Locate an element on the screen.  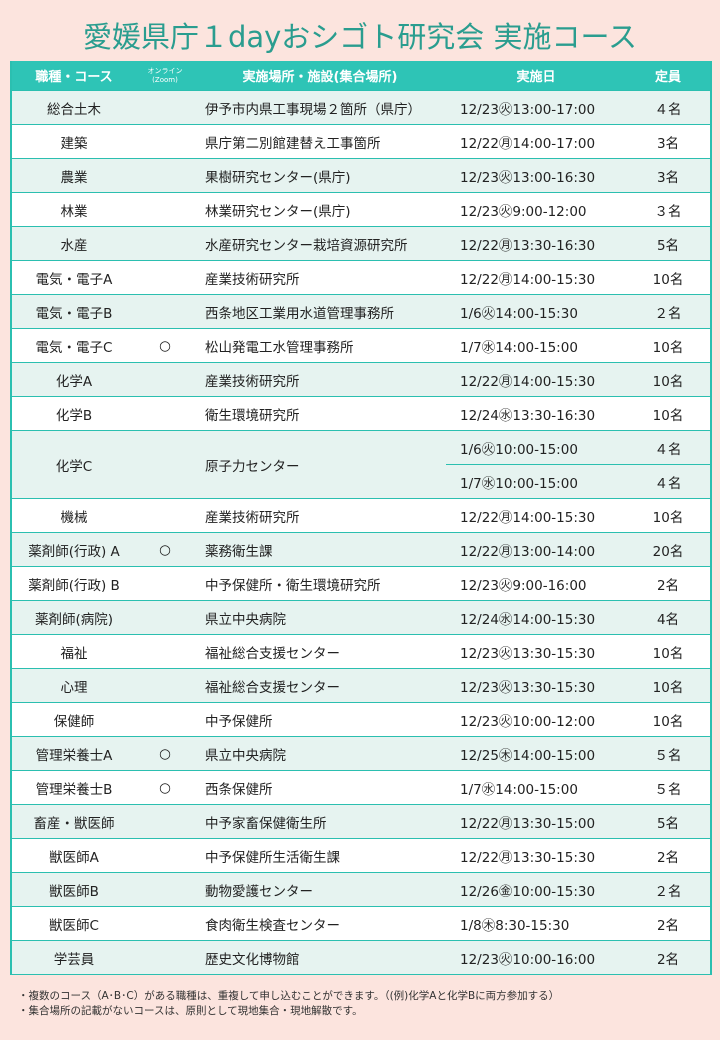
sessions: 12/23㊋13:00-17:00 ４名 is located at coordinates (578, 107).